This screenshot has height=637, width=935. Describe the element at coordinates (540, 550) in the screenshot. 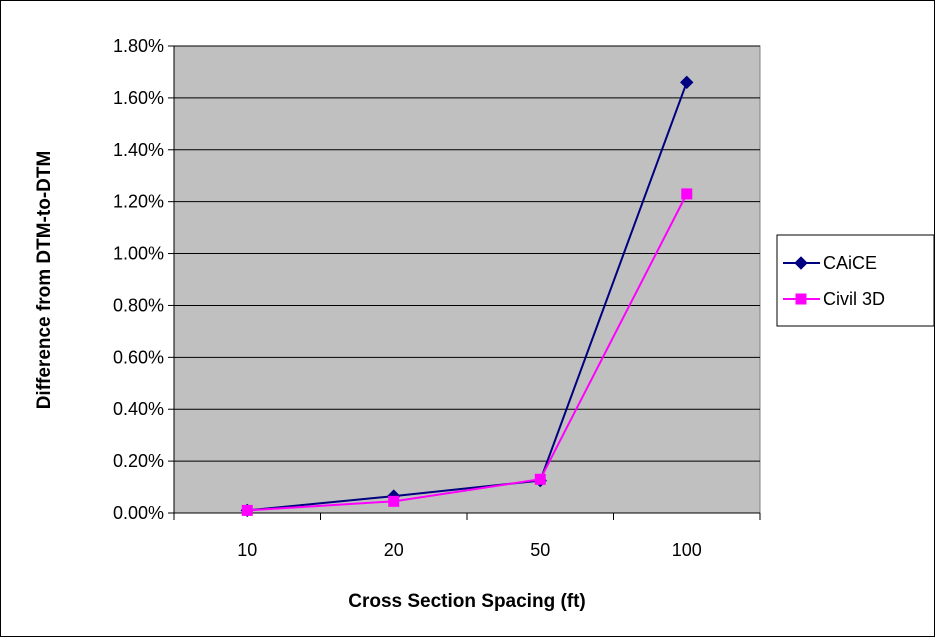

I see `x-tick-label: 50` at that location.